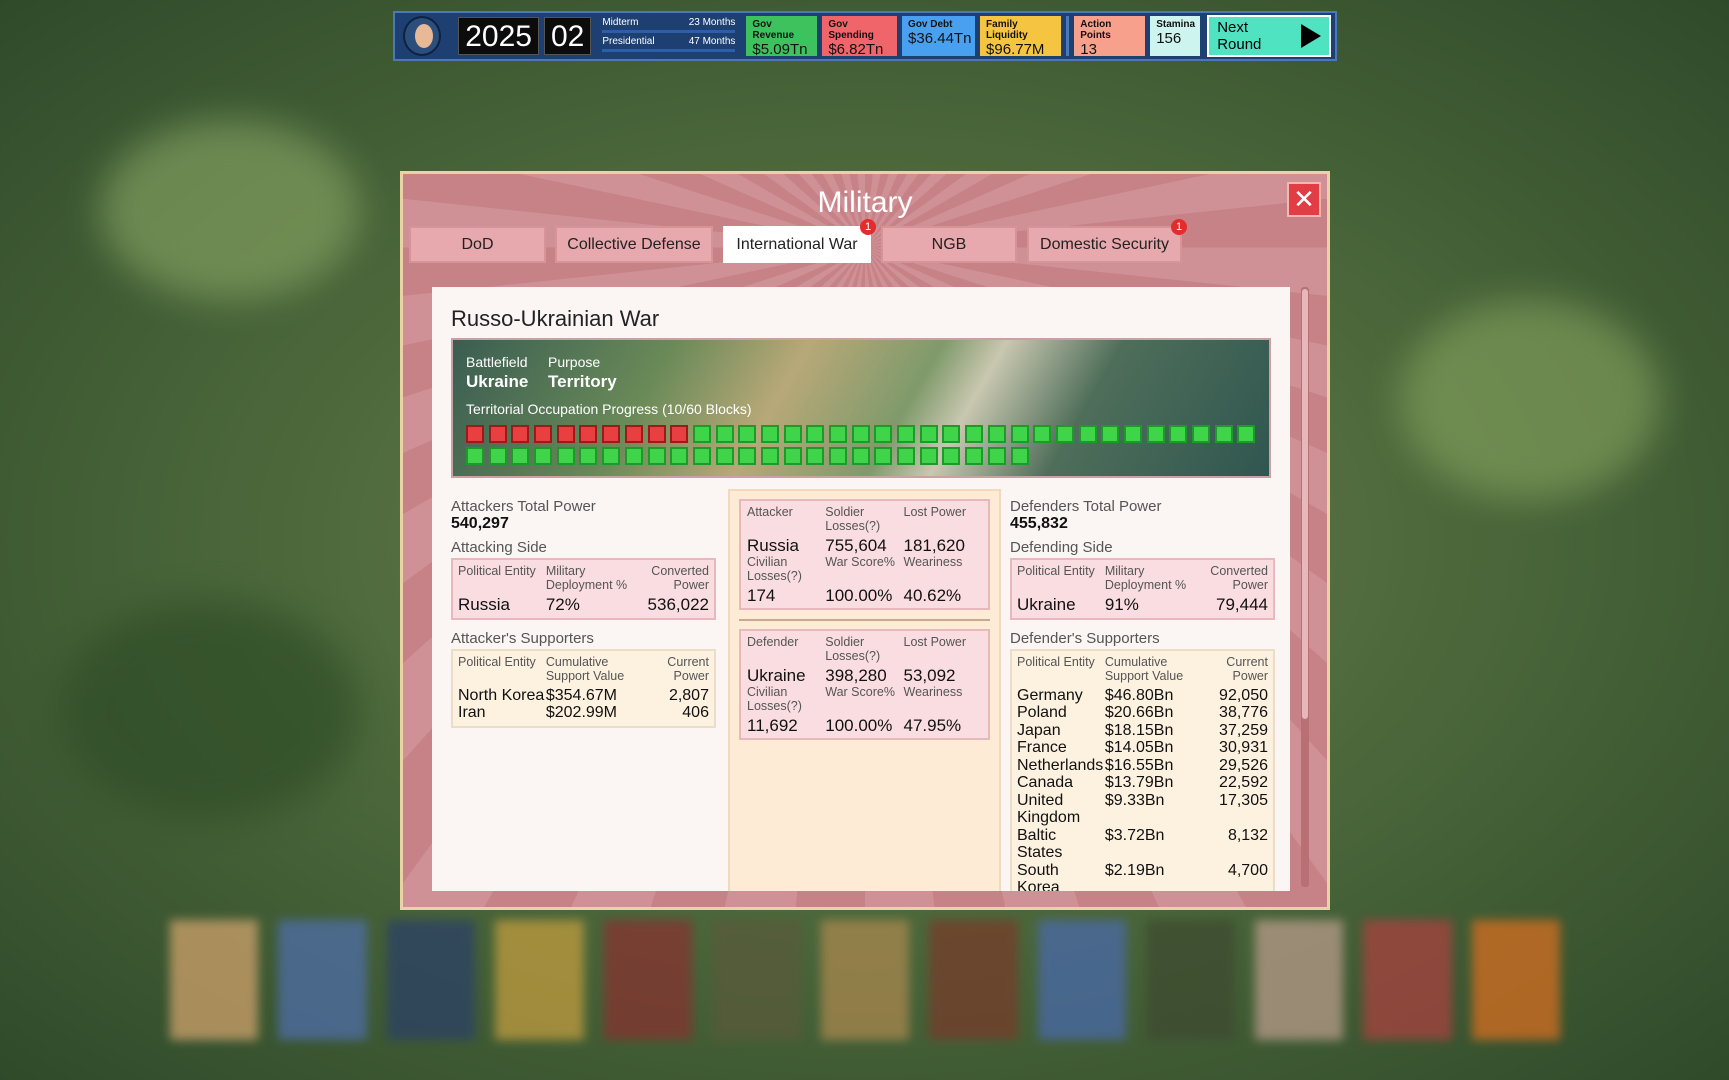 This screenshot has height=1080, width=1729. What do you see at coordinates (422, 36) in the screenshot?
I see `avatar` at bounding box center [422, 36].